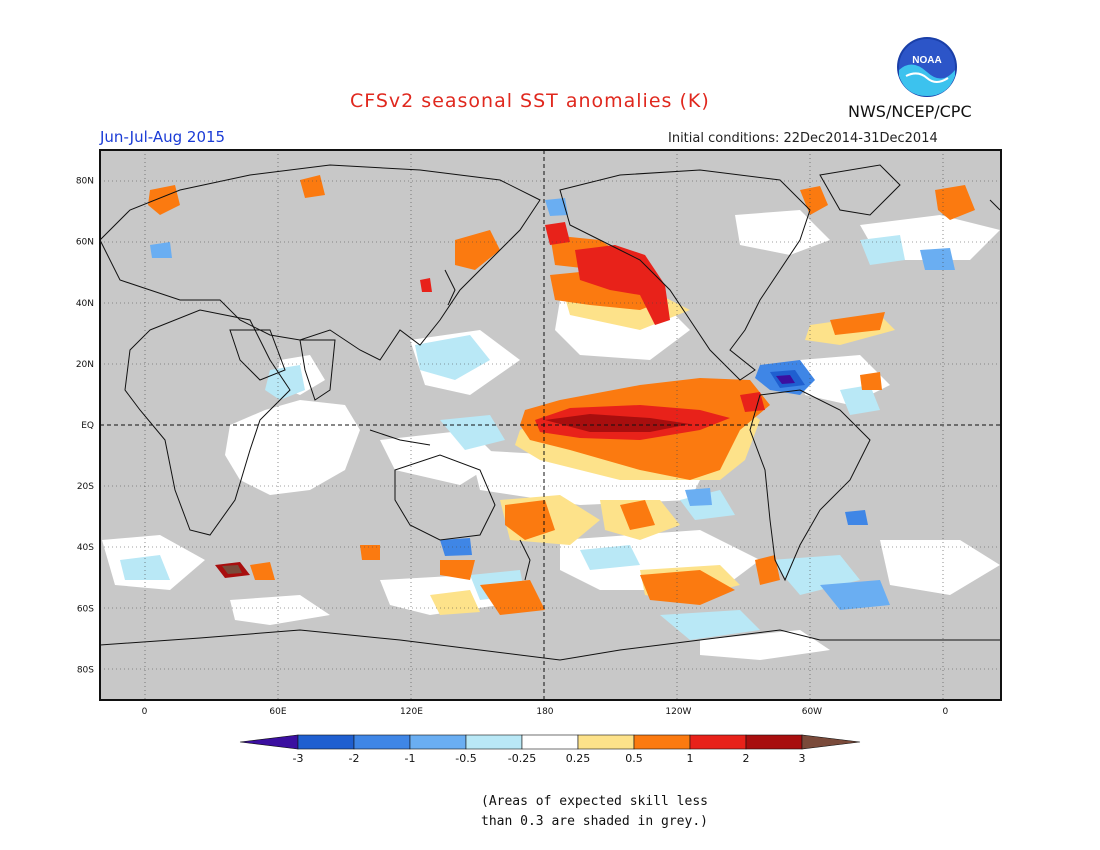 The height and width of the screenshot is (850, 1100). Describe the element at coordinates (690, 758) in the screenshot. I see `colorbar-level-label: 1` at that location.